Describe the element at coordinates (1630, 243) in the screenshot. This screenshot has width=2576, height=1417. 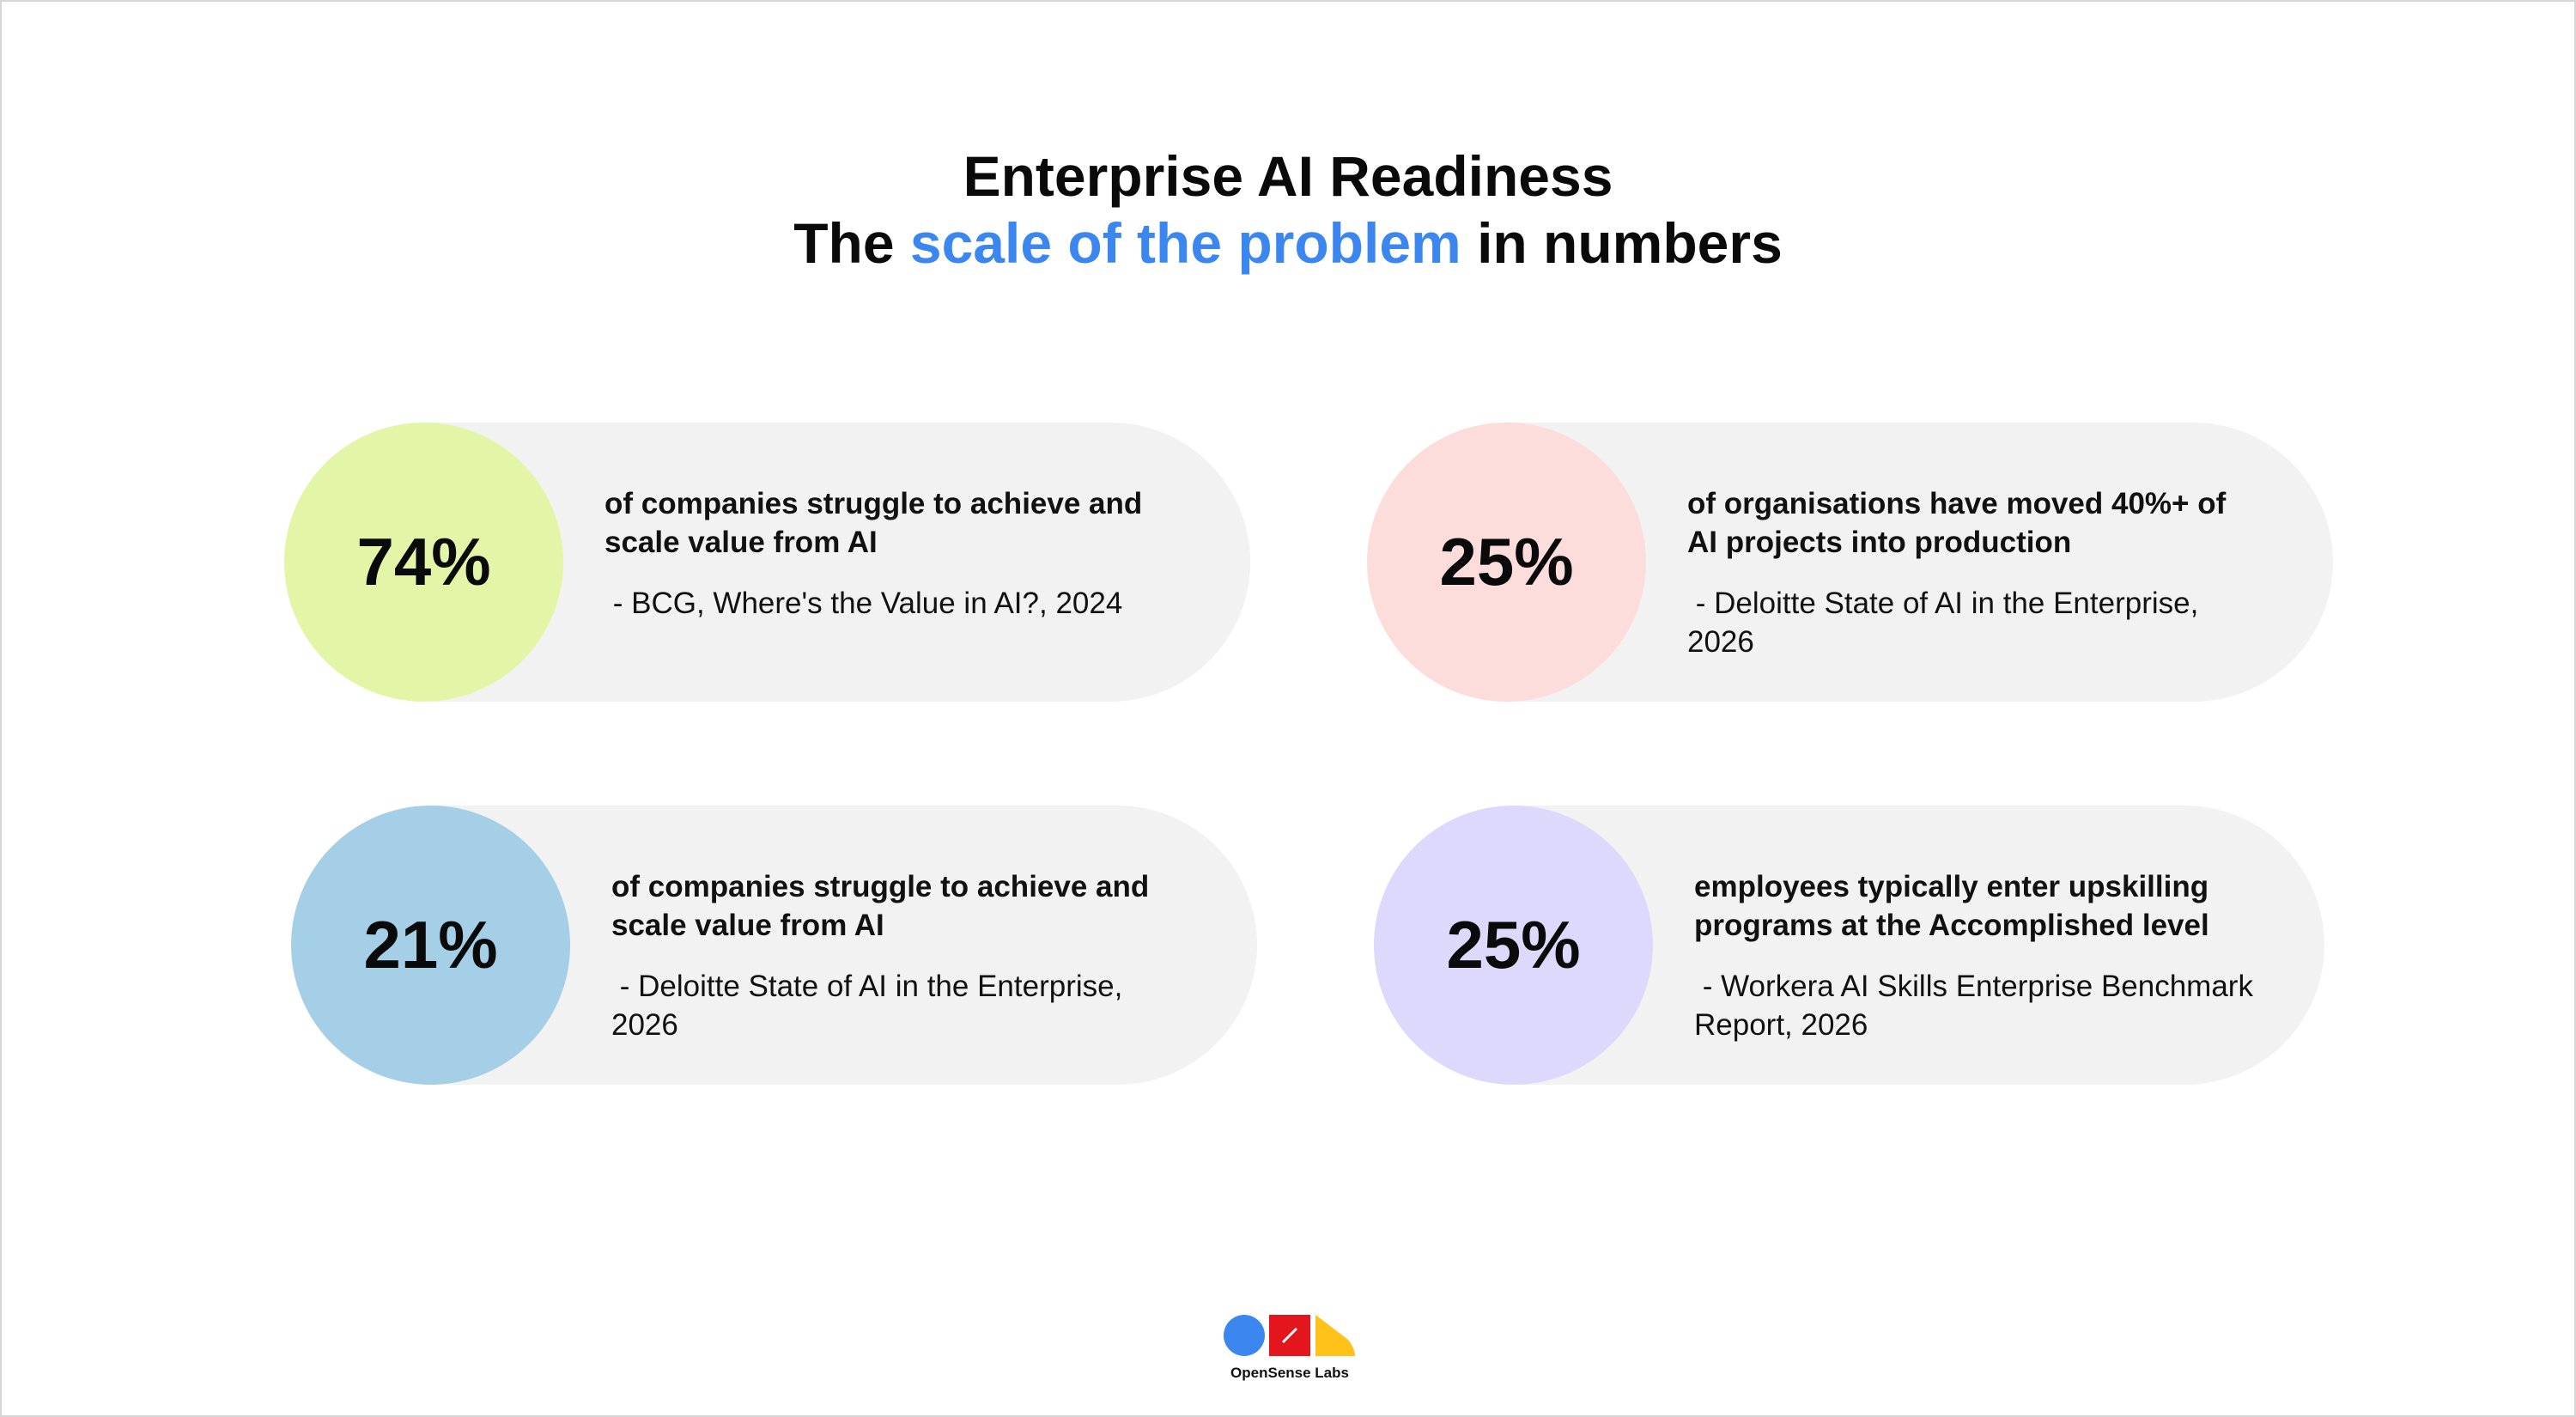
I see `subtitle-part: in numbers` at that location.